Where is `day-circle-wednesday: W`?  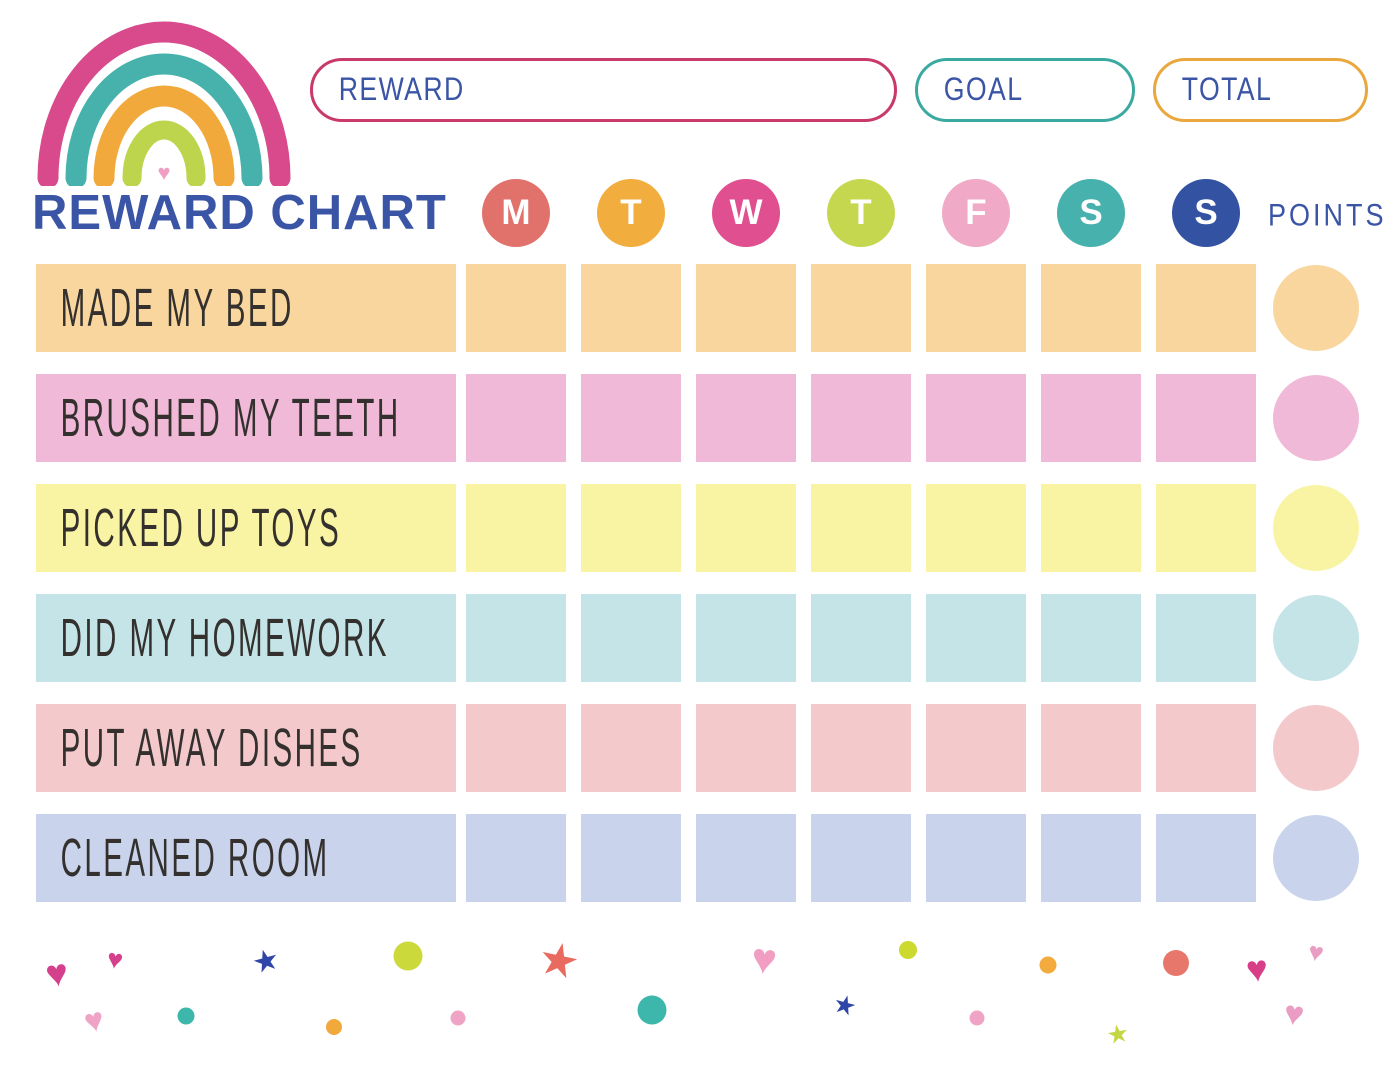 day-circle-wednesday: W is located at coordinates (746, 213).